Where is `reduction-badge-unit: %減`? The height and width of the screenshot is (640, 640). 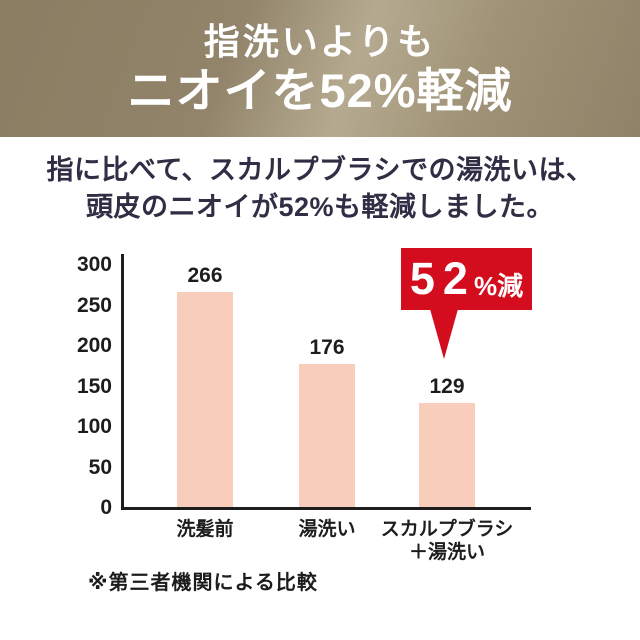 reduction-badge-unit: %減 is located at coordinates (498, 285).